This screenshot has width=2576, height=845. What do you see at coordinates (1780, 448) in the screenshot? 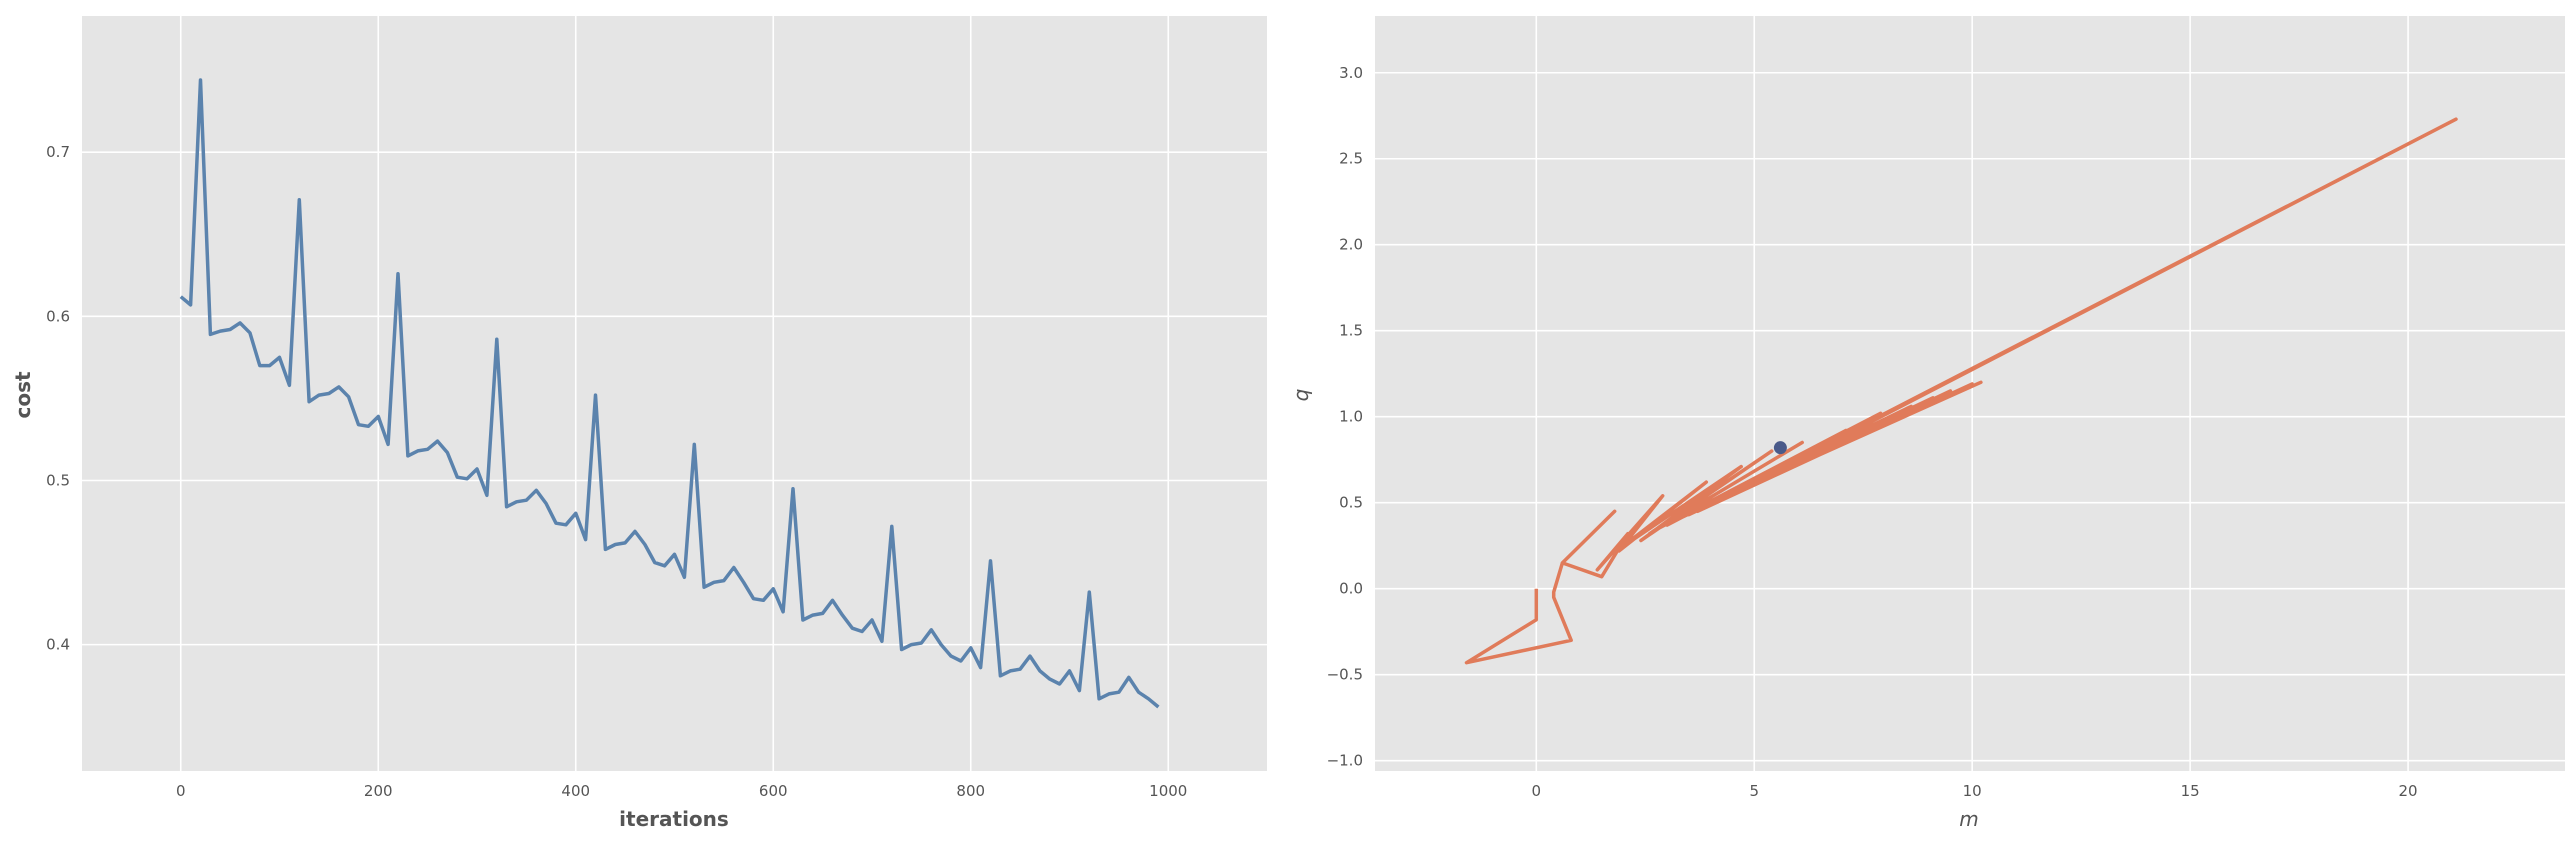
I see `current-point-marker` at bounding box center [1780, 448].